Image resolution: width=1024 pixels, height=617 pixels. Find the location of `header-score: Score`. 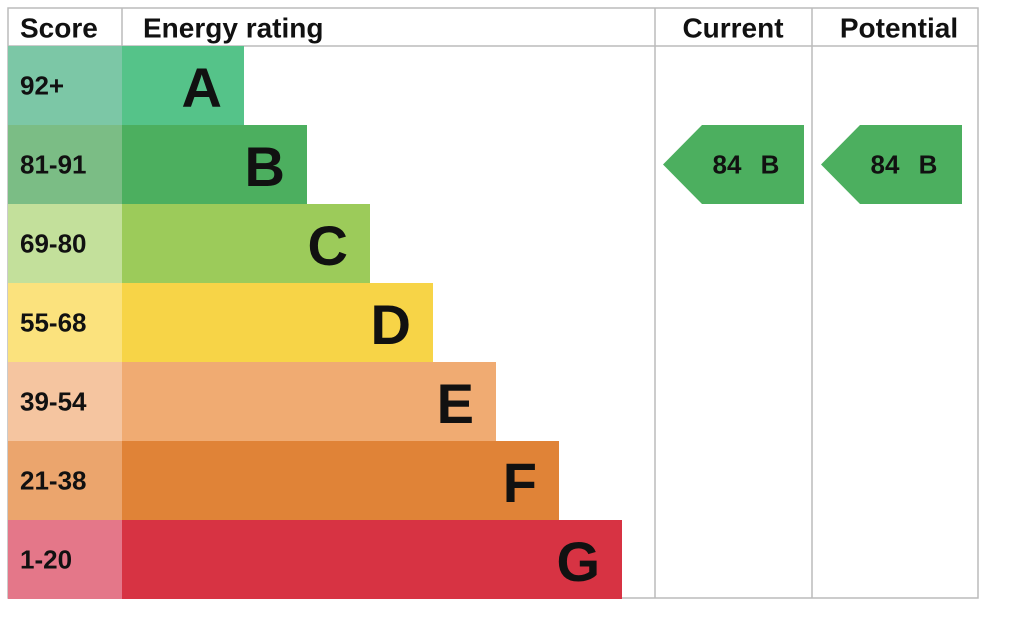

header-score: Score is located at coordinates (59, 28).